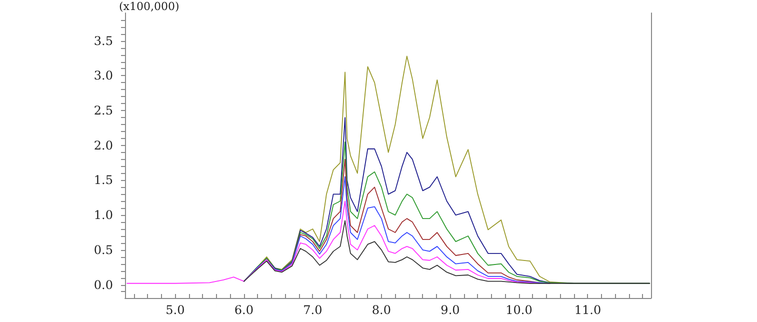  What do you see at coordinates (103, 41) in the screenshot?
I see `y-tick-label: 3.5` at bounding box center [103, 41].